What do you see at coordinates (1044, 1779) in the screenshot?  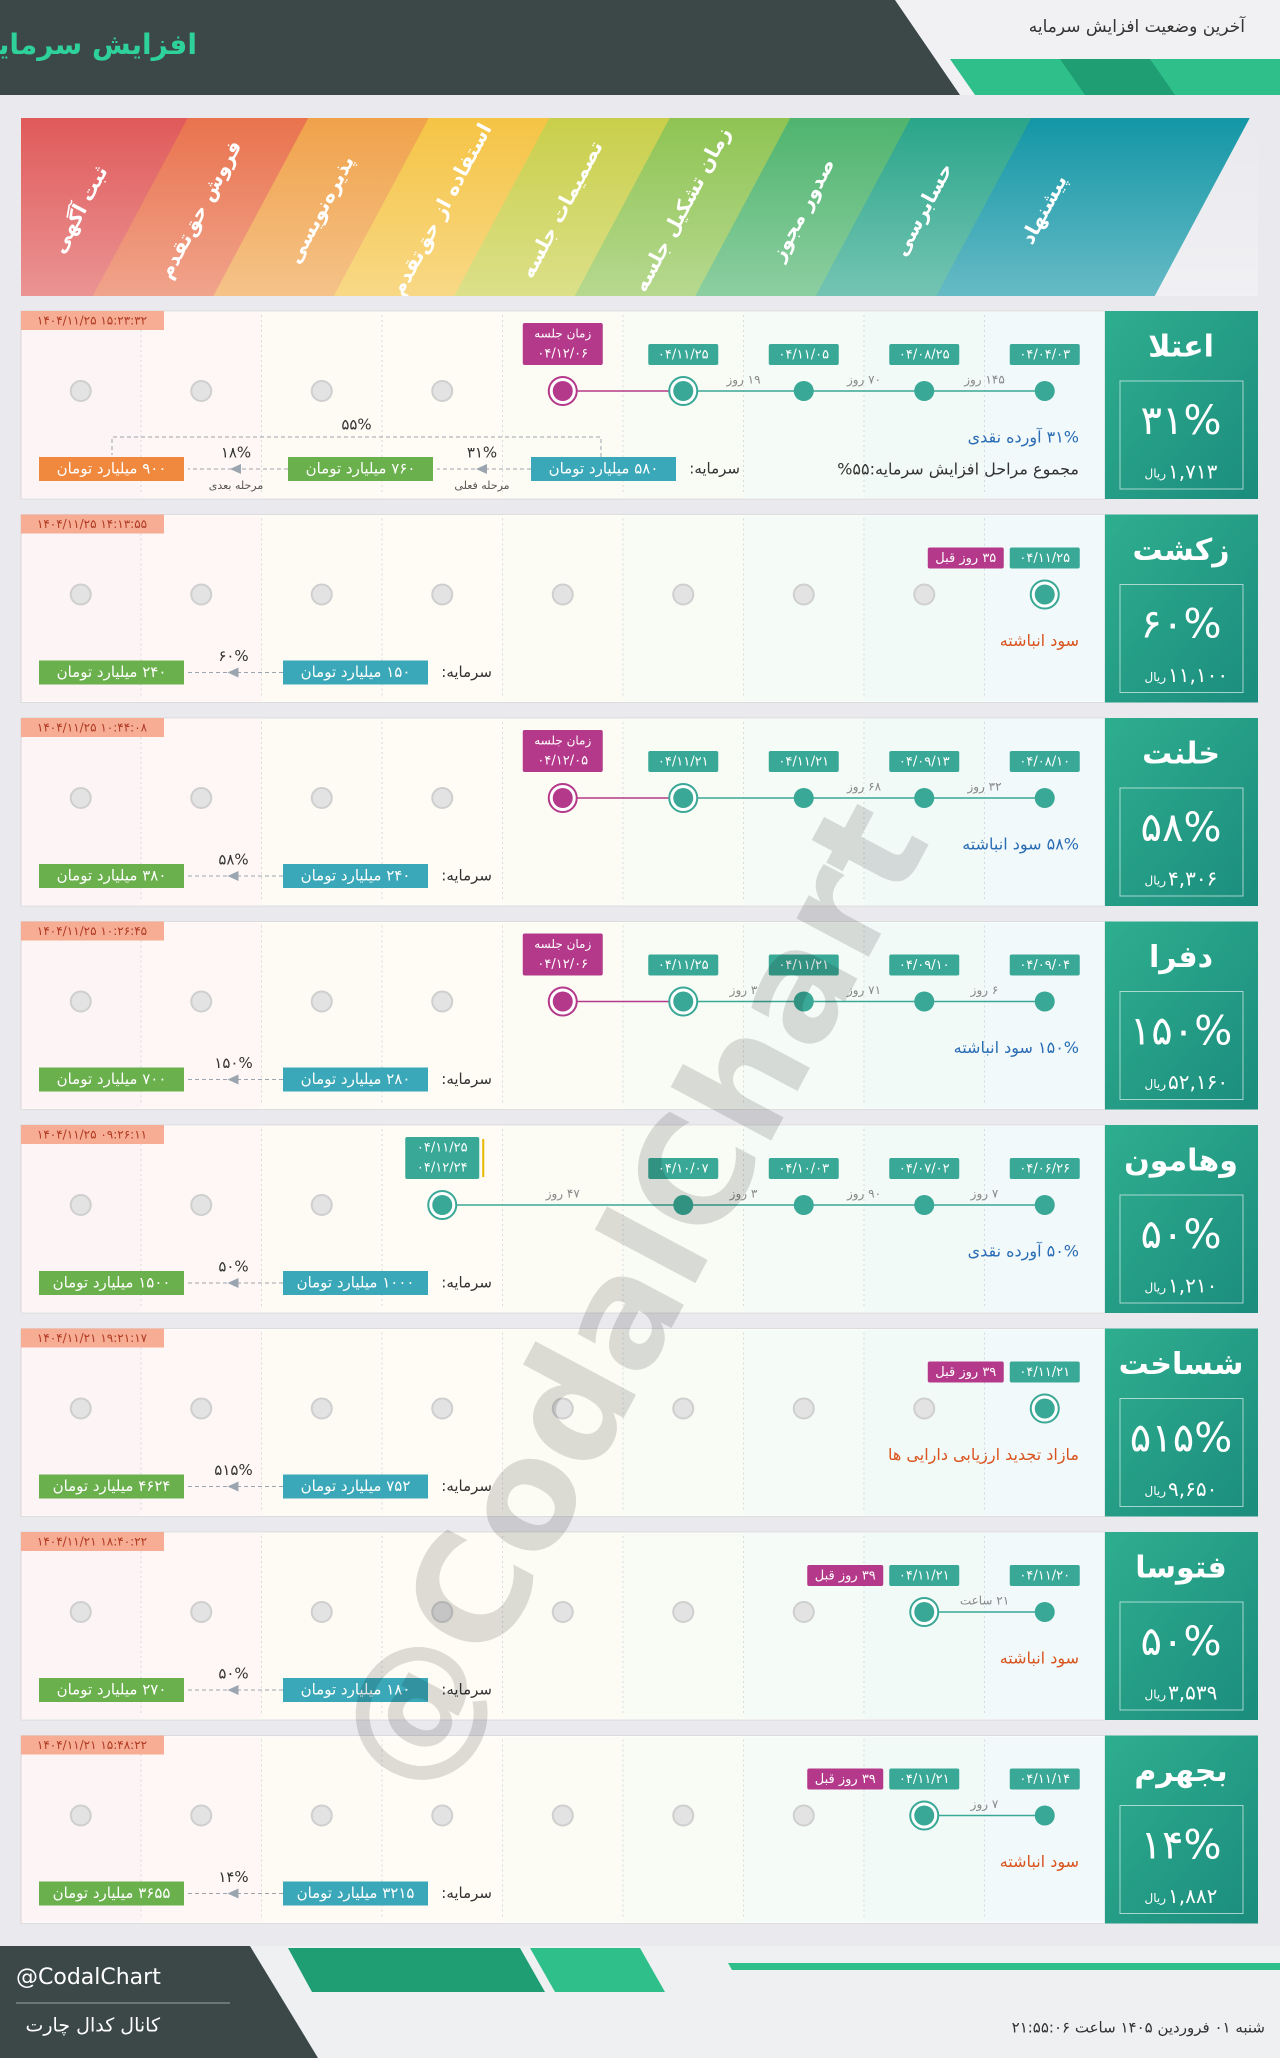 I see `date-label: ۰۴/۱۱/۱۴` at bounding box center [1044, 1779].